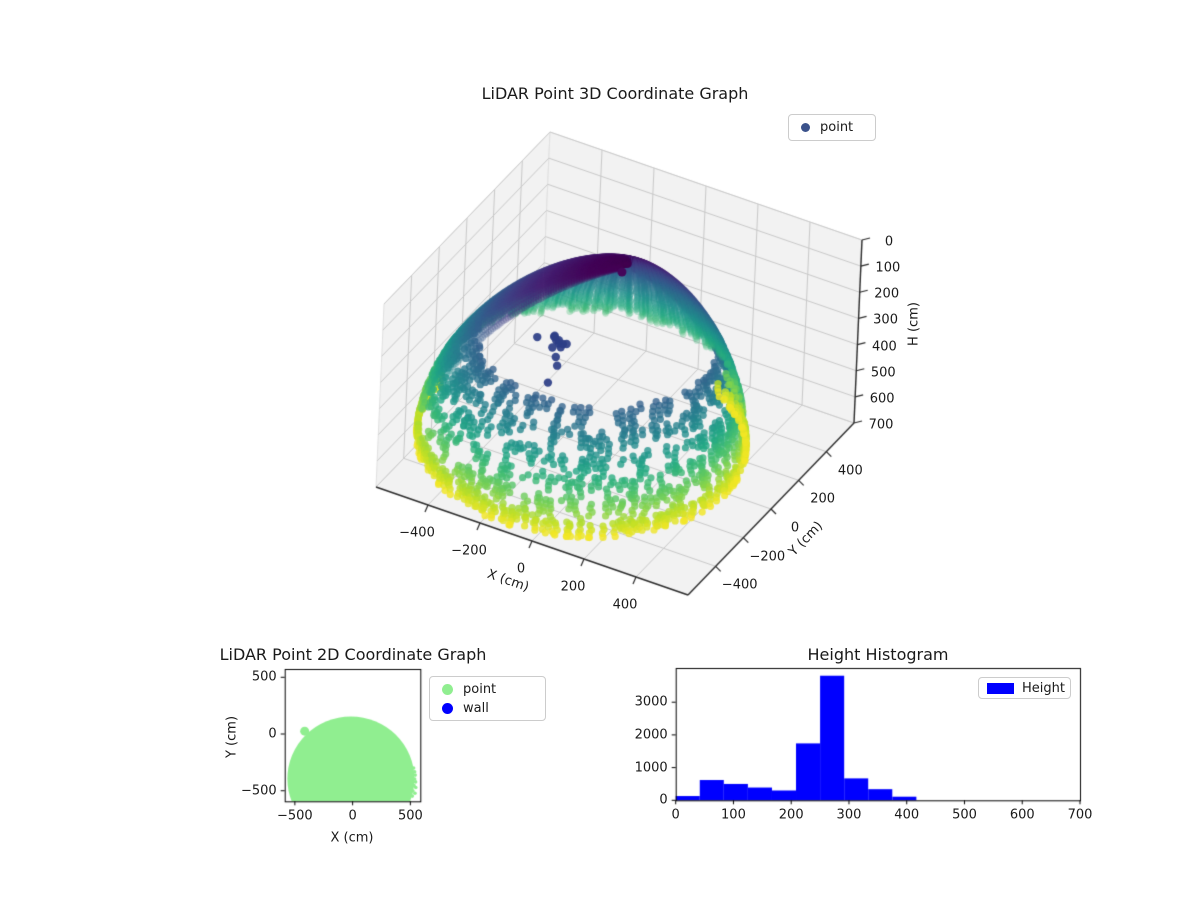 Image resolution: width=1200 pixels, height=900 pixels. I want to click on plot2d-xtick-label: 0, so click(352, 816).